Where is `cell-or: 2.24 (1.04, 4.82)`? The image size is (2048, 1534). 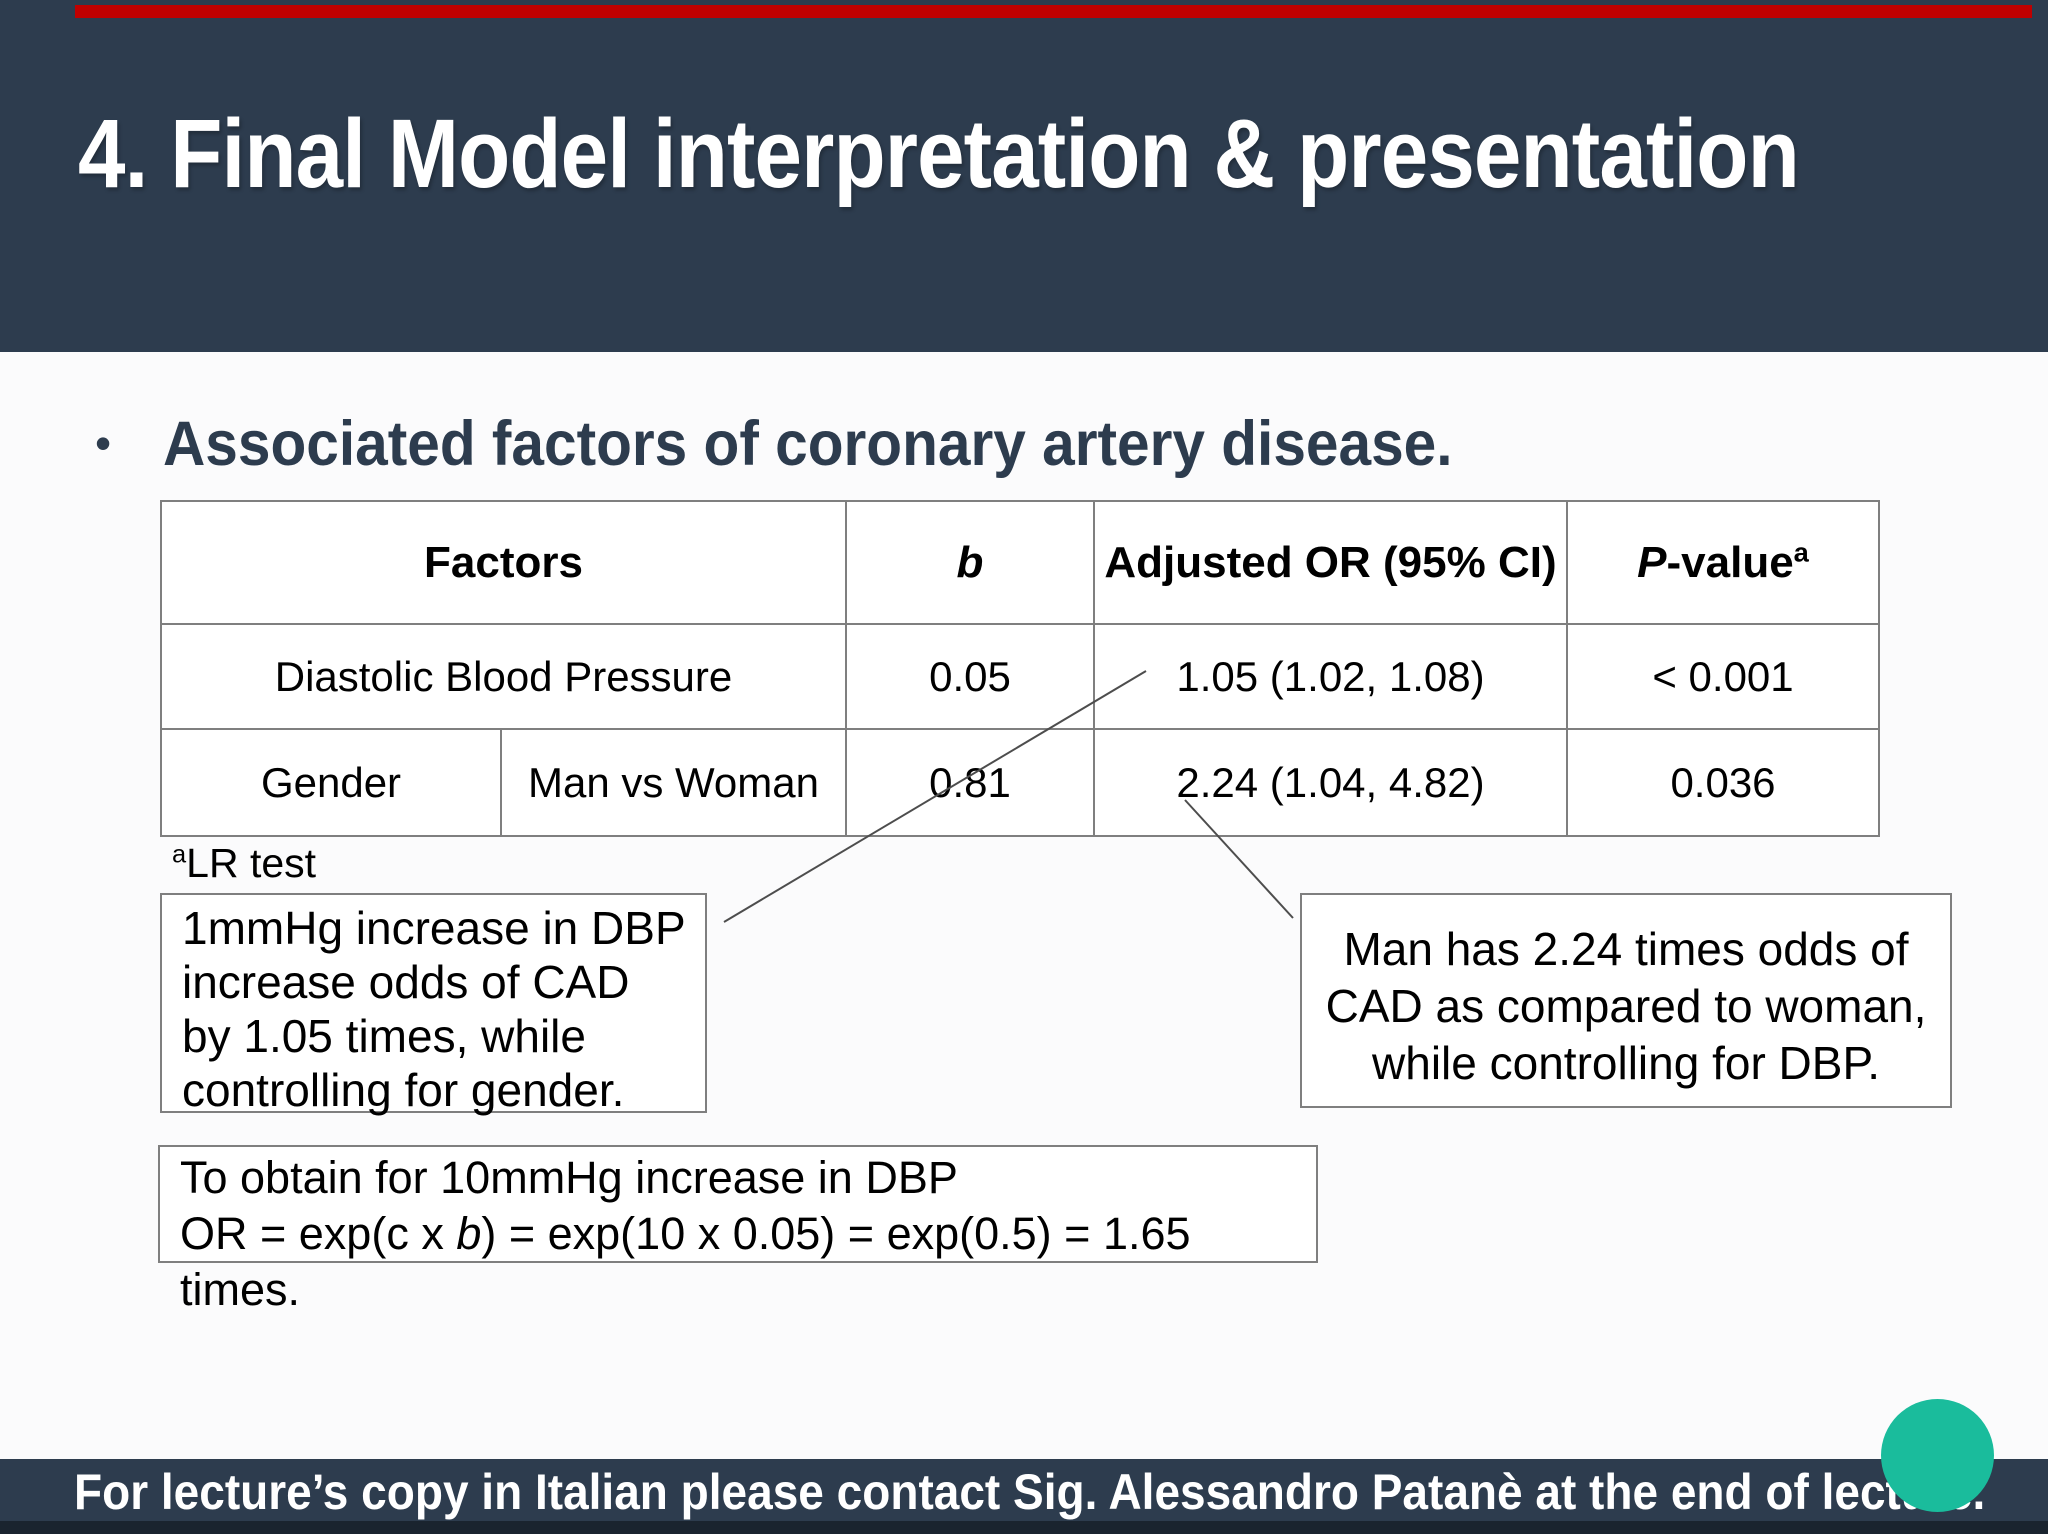 cell-or: 2.24 (1.04, 4.82) is located at coordinates (1330, 782).